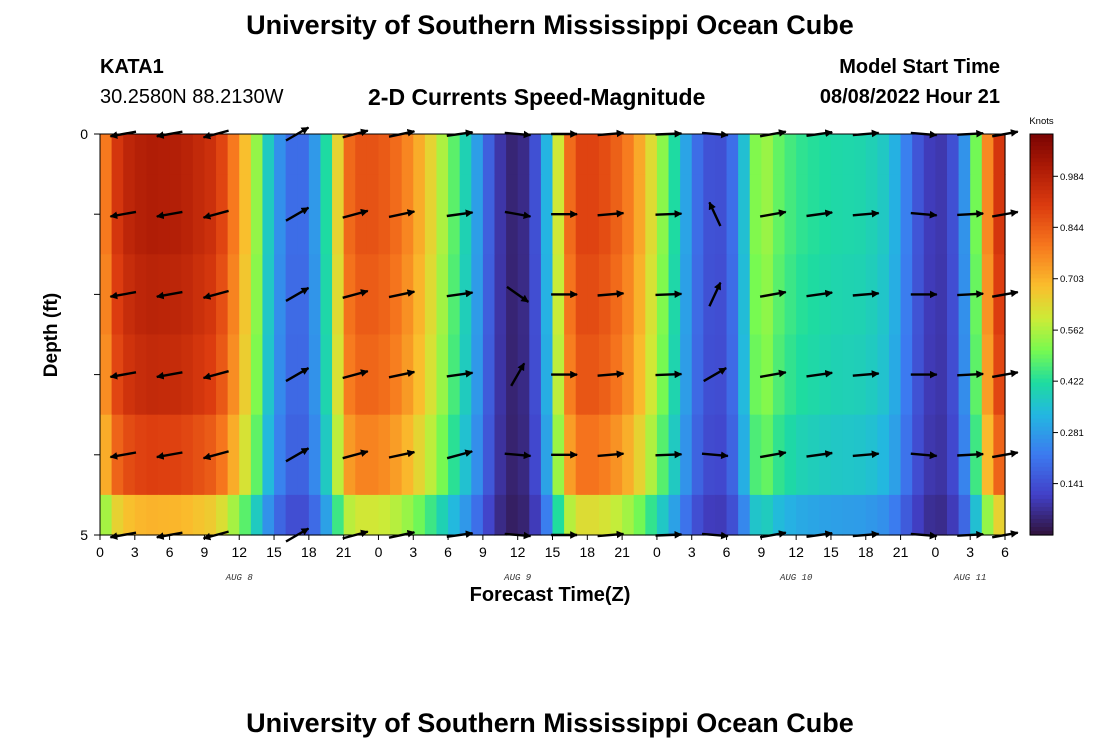 The height and width of the screenshot is (750, 1100). Describe the element at coordinates (1041, 121) in the screenshot. I see `colorbar-unit: Knots` at that location.